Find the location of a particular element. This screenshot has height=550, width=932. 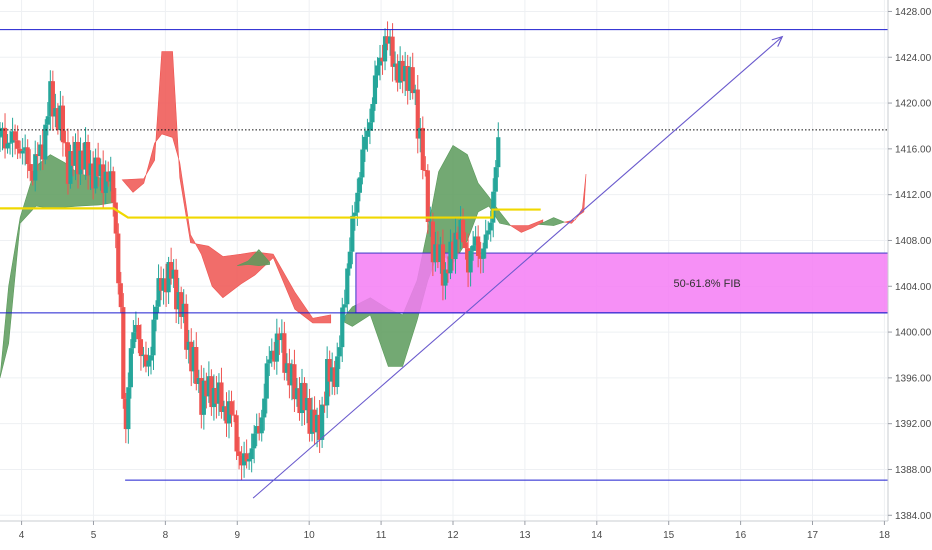

time-tick-label: 11 is located at coordinates (381, 535).